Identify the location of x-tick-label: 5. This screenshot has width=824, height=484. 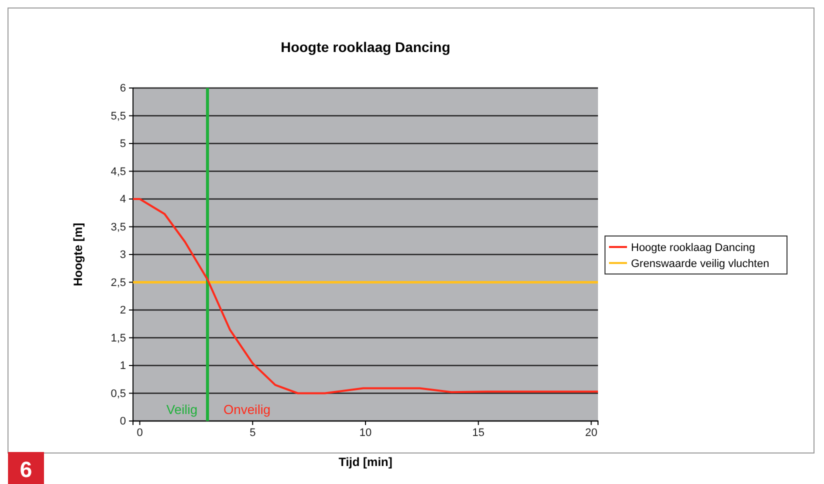
(253, 432).